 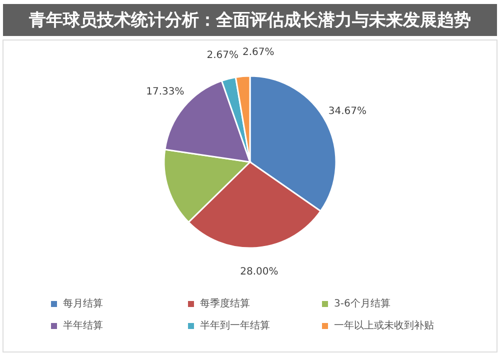 I want to click on legend-label: 半年到一年结算, so click(x=235, y=326).